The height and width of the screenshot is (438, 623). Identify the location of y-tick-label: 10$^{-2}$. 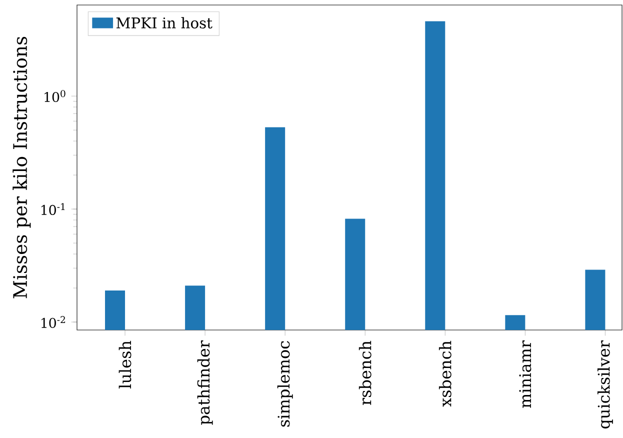
(54, 322).